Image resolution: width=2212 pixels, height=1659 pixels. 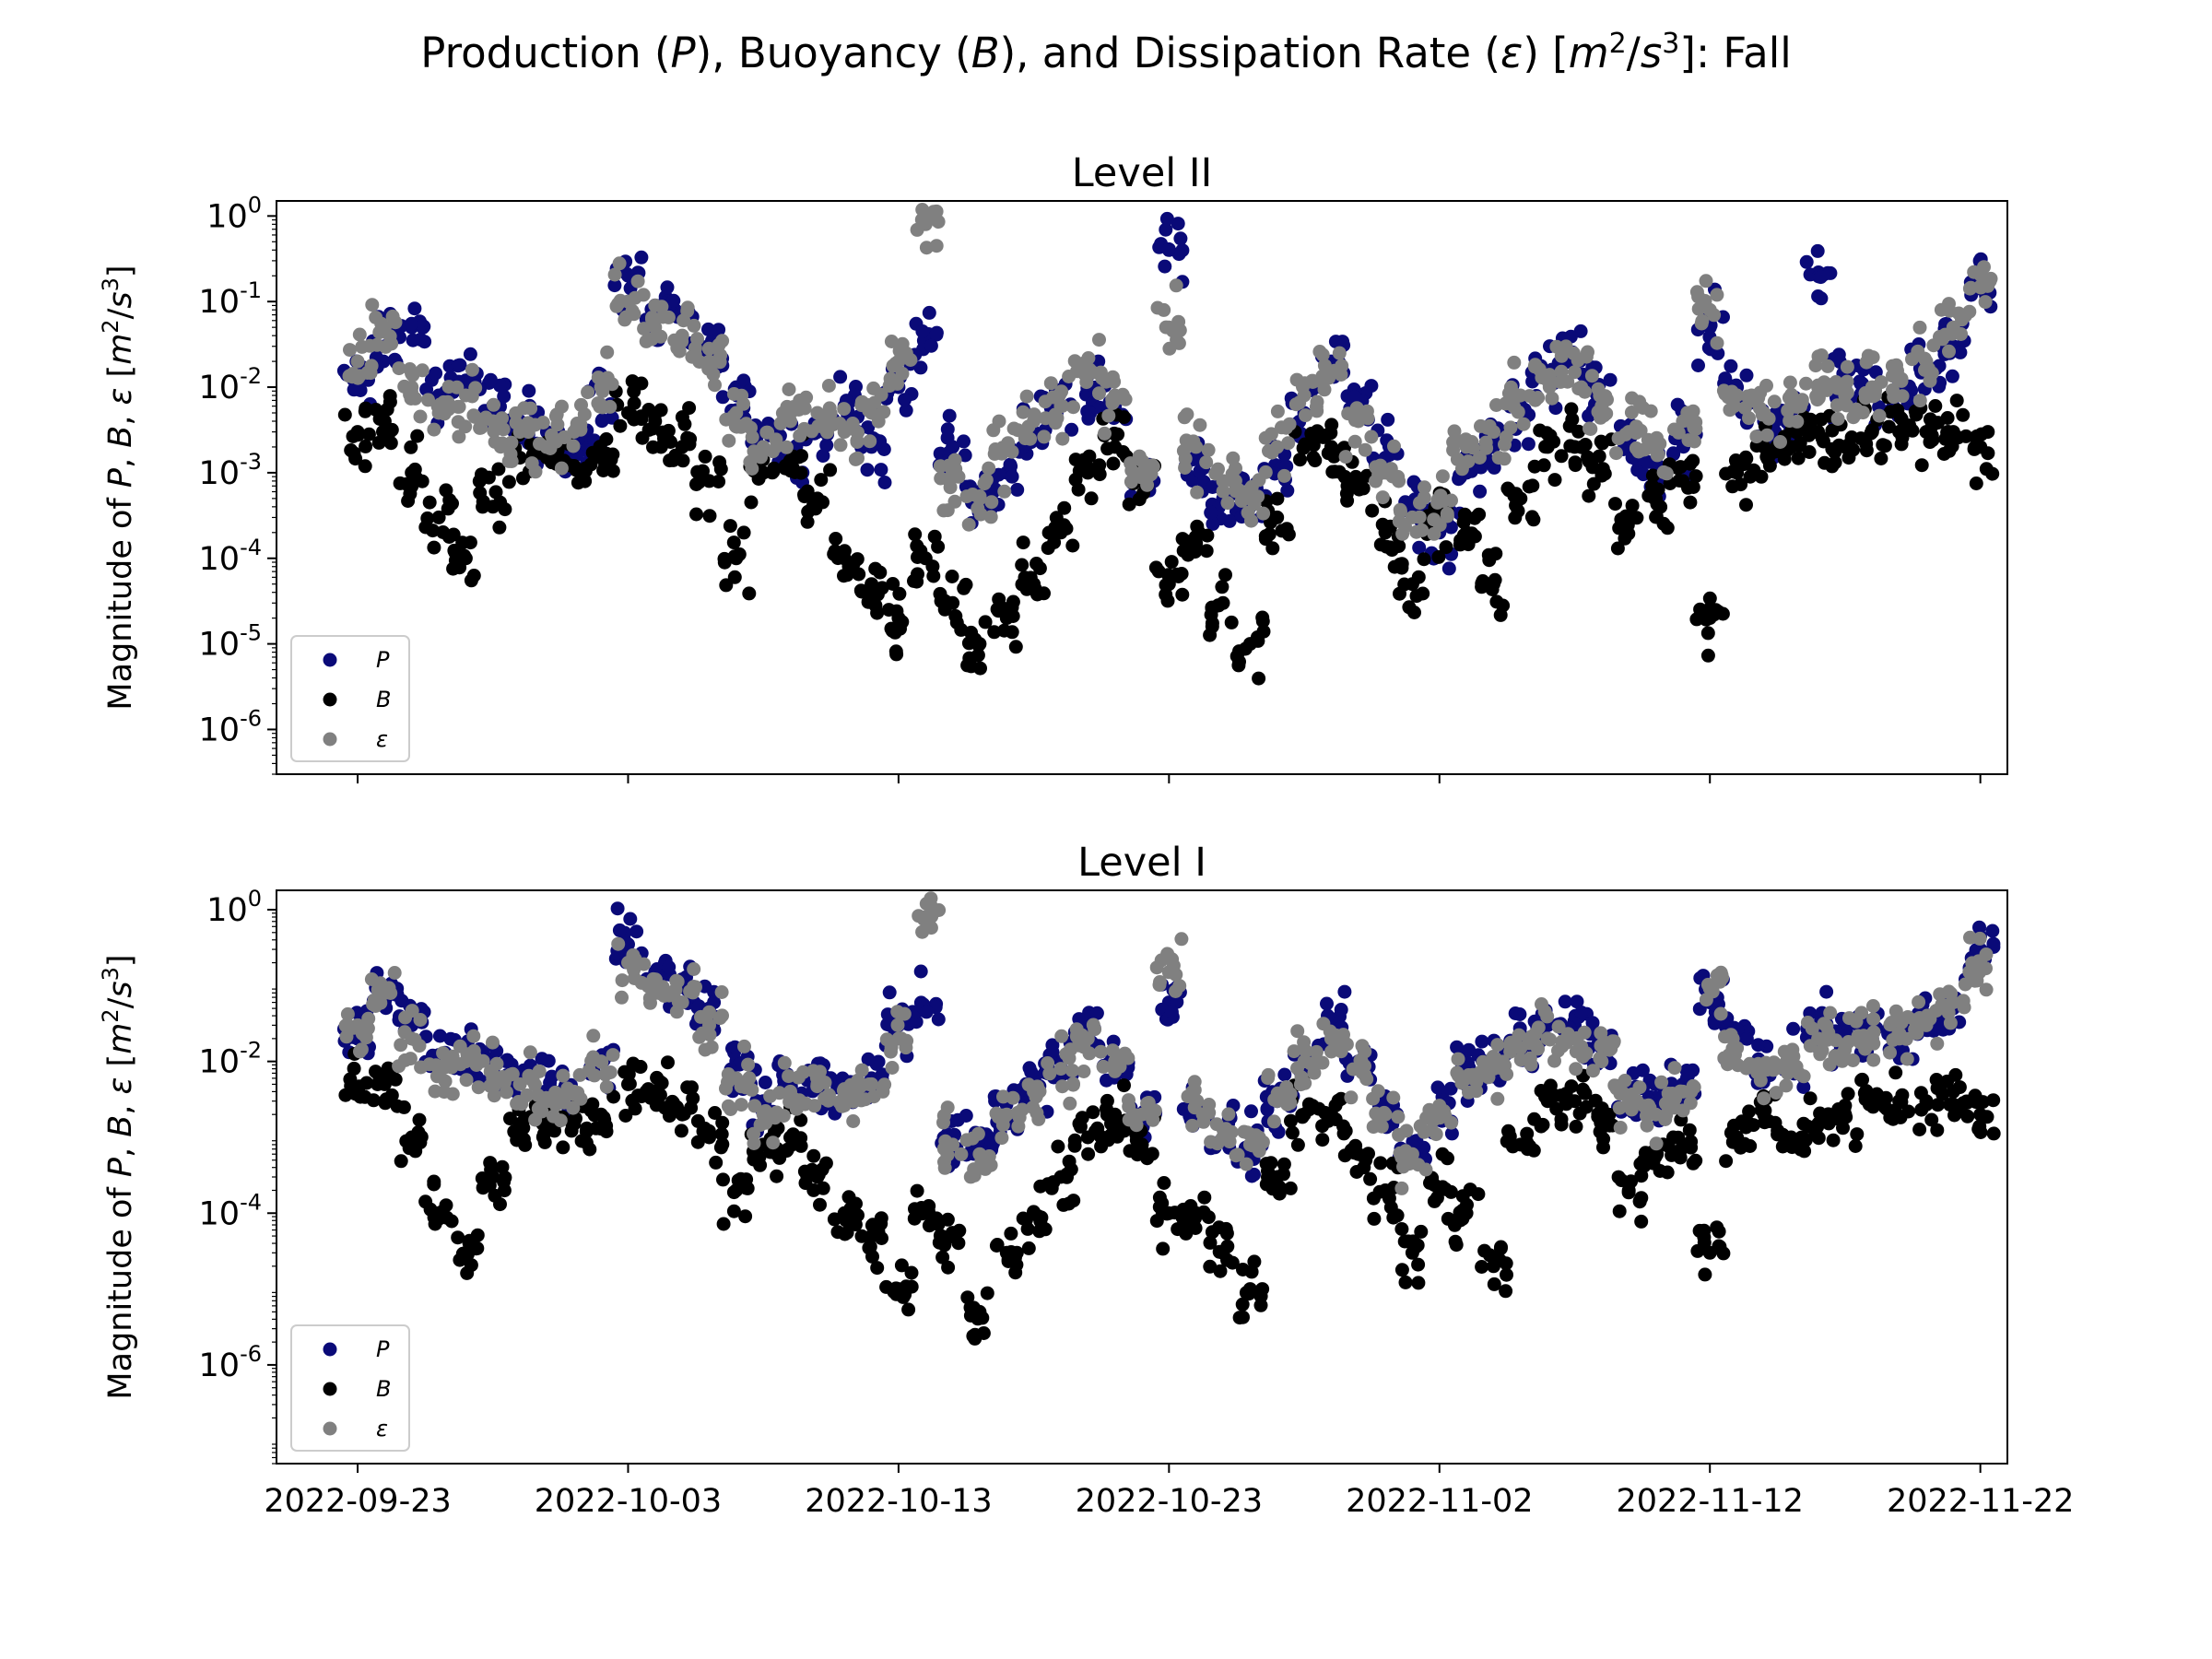 I want to click on data-point, so click(x=1060, y=1069).